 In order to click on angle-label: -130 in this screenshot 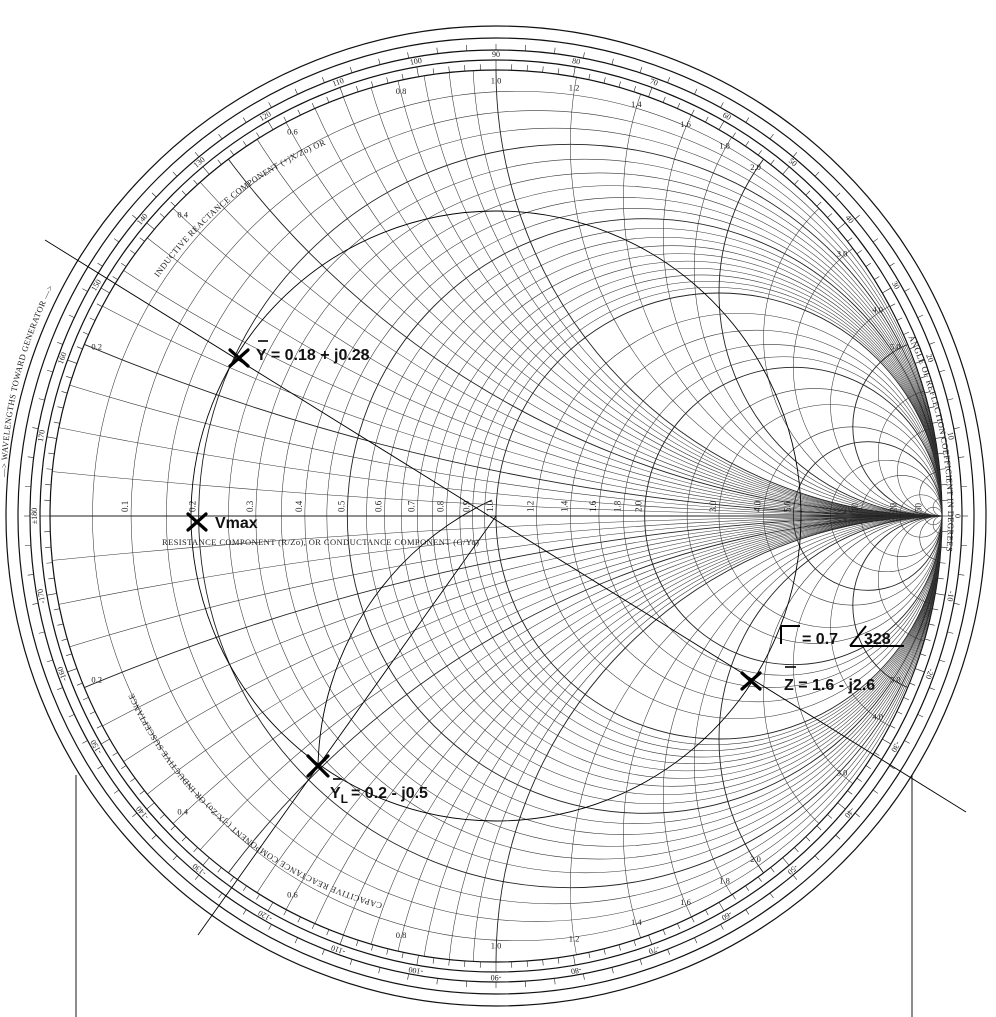, I will do `click(199, 869)`.